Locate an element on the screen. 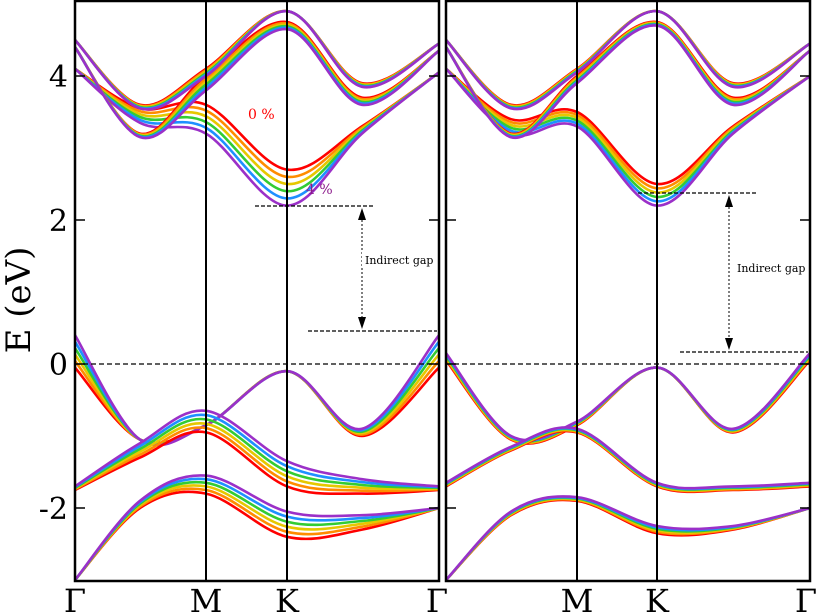 This screenshot has width=817, height=615. kpoint-label-M-right: M is located at coordinates (577, 598).